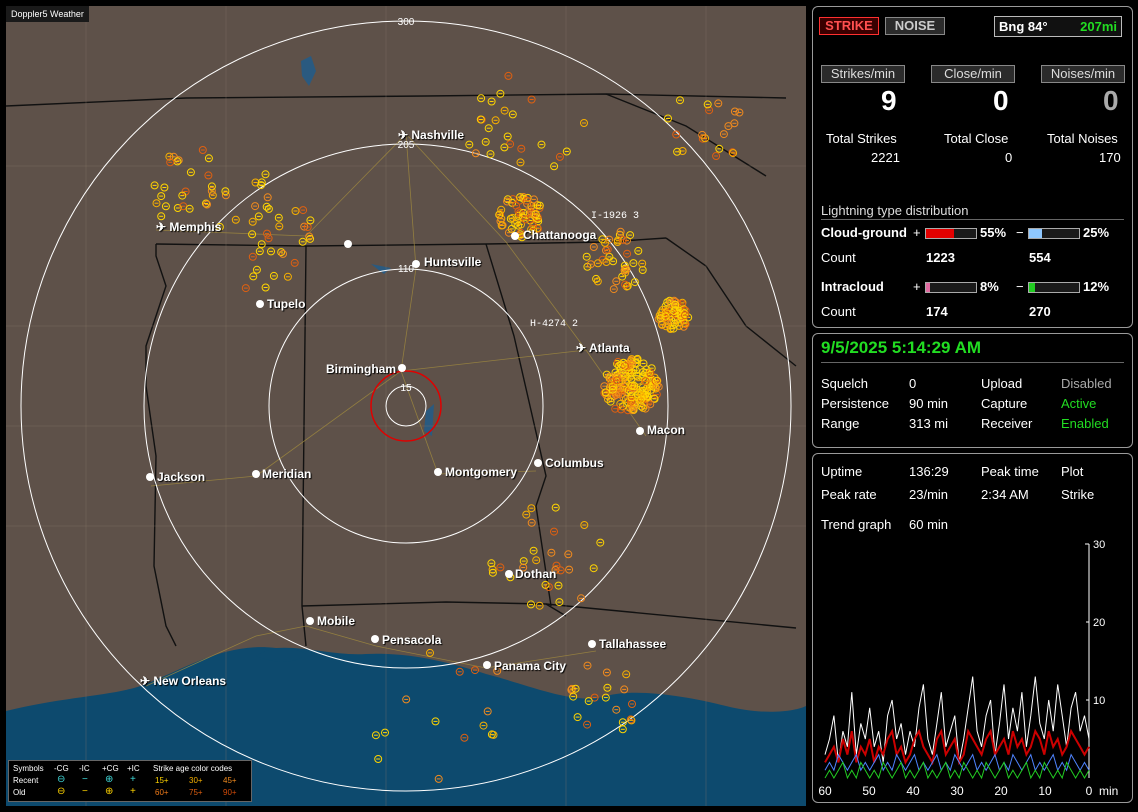  Describe the element at coordinates (406, 145) in the screenshot. I see `ring-label-205: 205` at that location.